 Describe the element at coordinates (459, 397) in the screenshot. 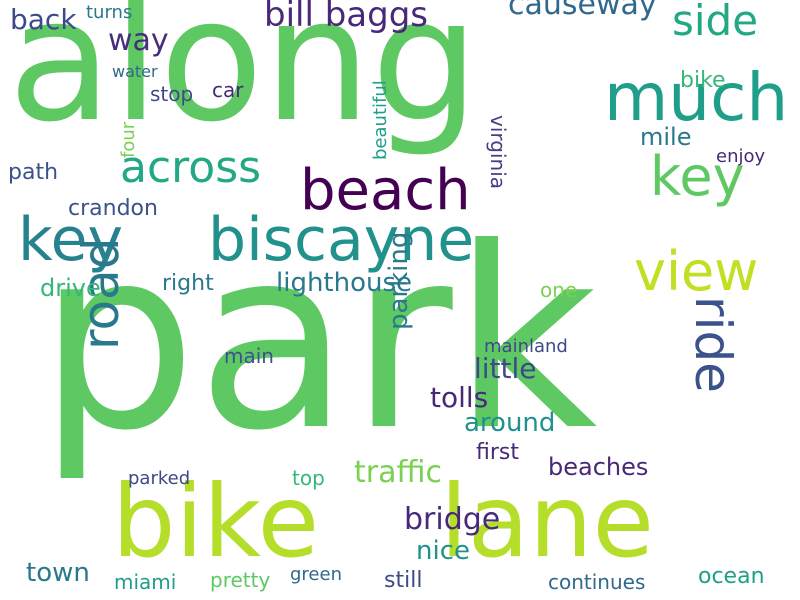

I see `word-tolls: tolls` at that location.